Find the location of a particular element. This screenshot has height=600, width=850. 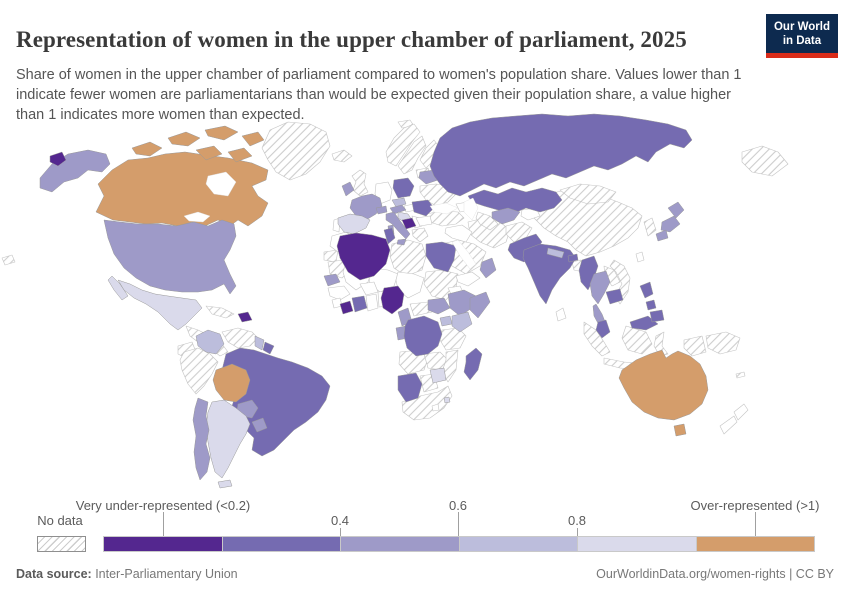

country-philippines-mindanao is located at coordinates (657, 316).